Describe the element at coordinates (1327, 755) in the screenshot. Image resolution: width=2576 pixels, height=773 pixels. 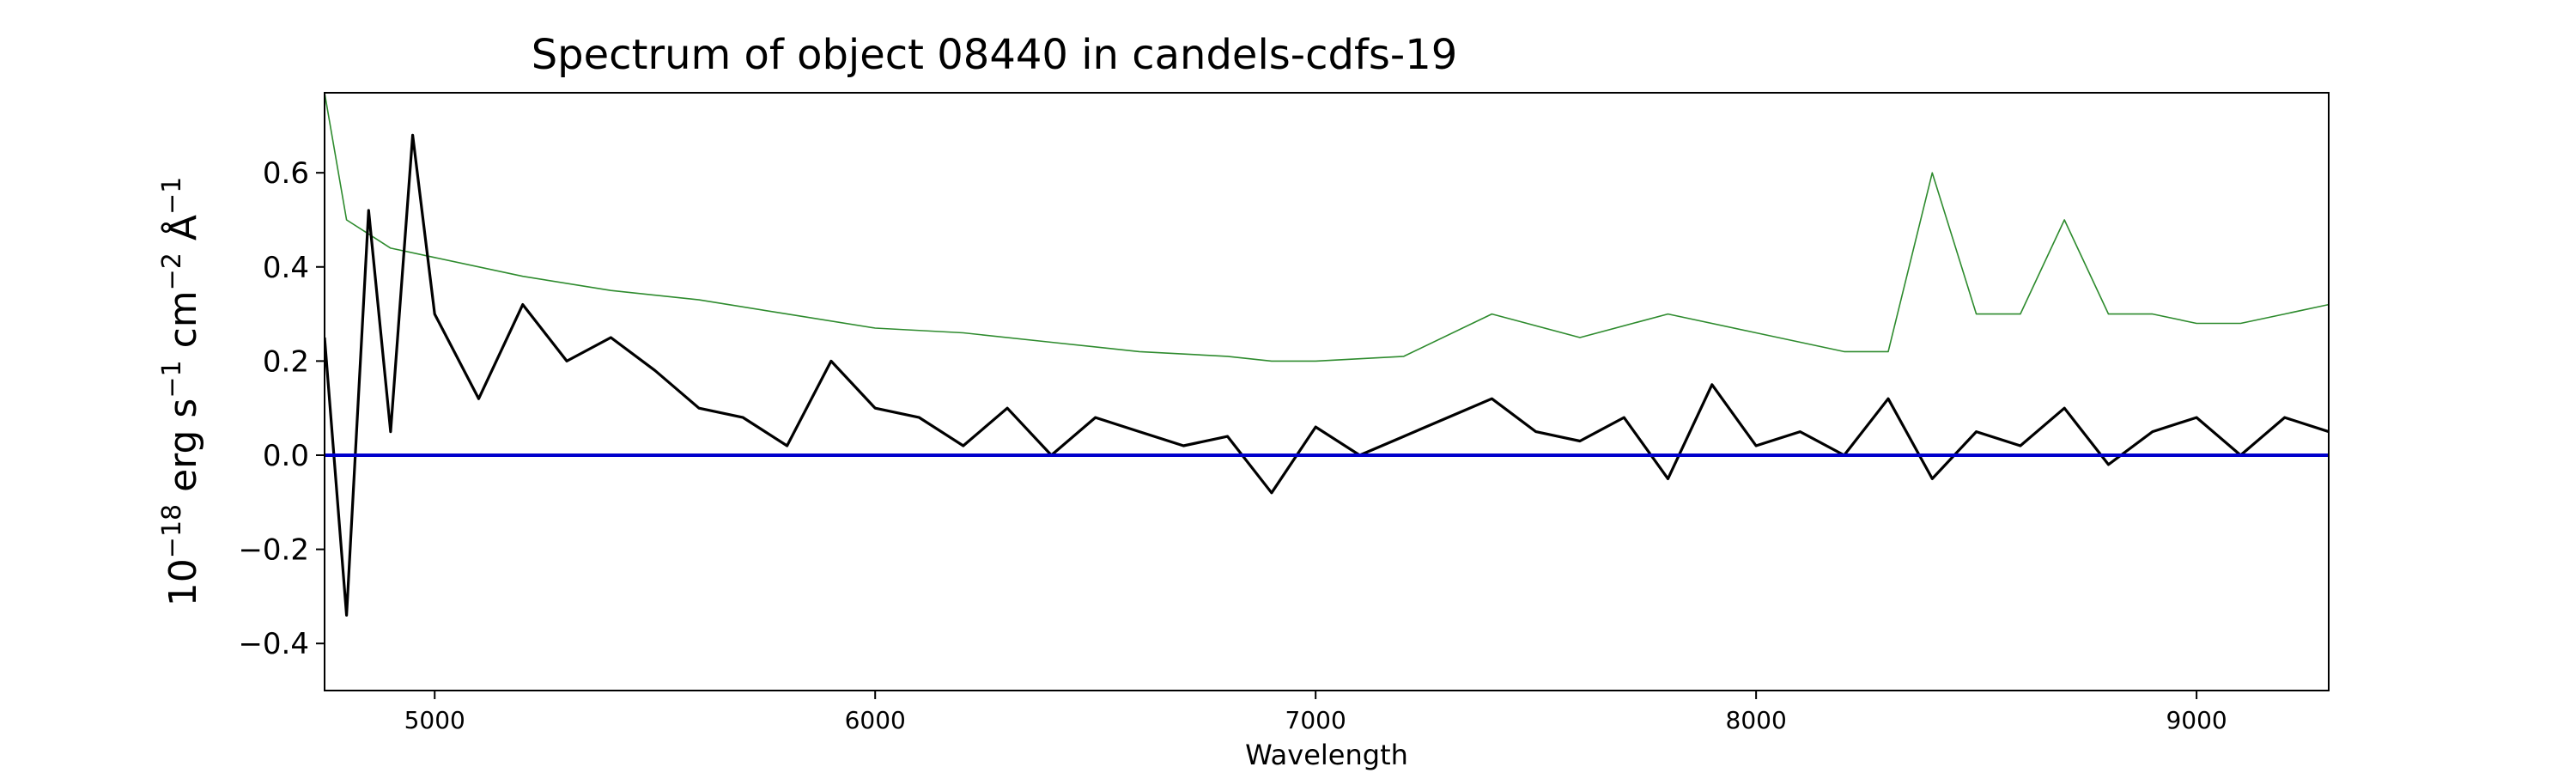
I see `x-axis-label: Wavelength` at that location.